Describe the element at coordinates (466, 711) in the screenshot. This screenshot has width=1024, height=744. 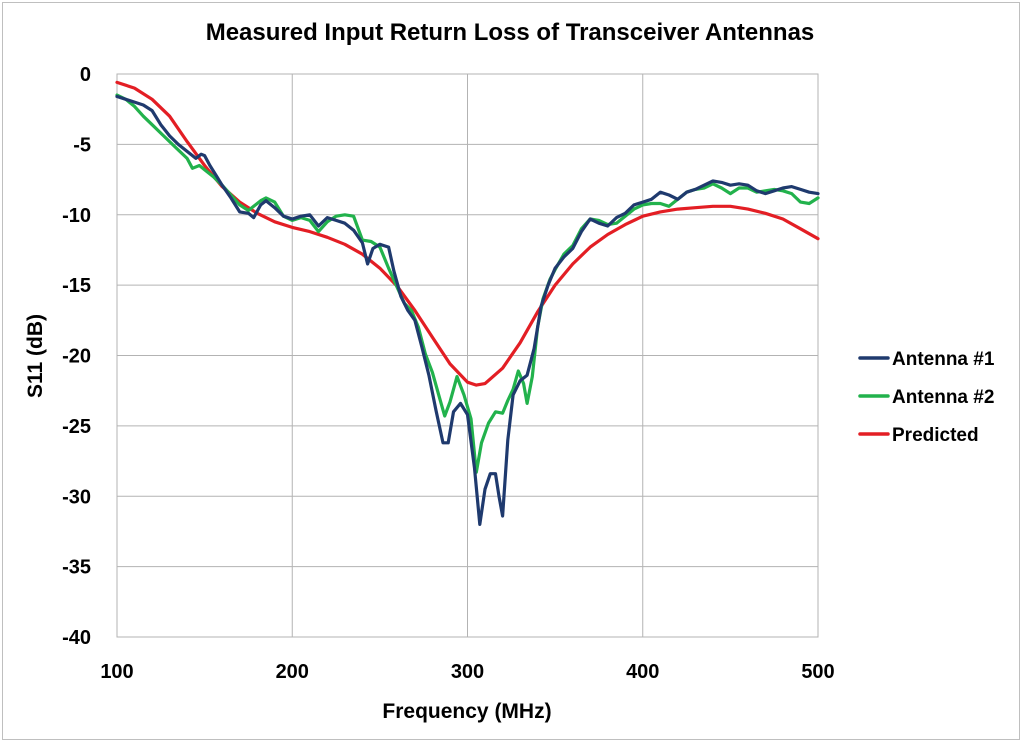
I see `x-axis-label: Frequency (MHz)` at that location.